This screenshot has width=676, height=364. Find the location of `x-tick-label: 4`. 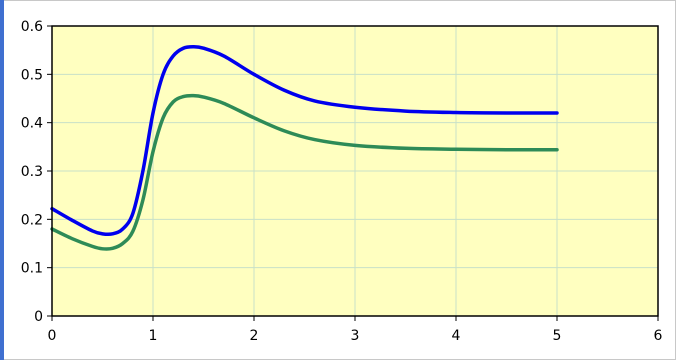

x-tick-label: 4 is located at coordinates (456, 336).